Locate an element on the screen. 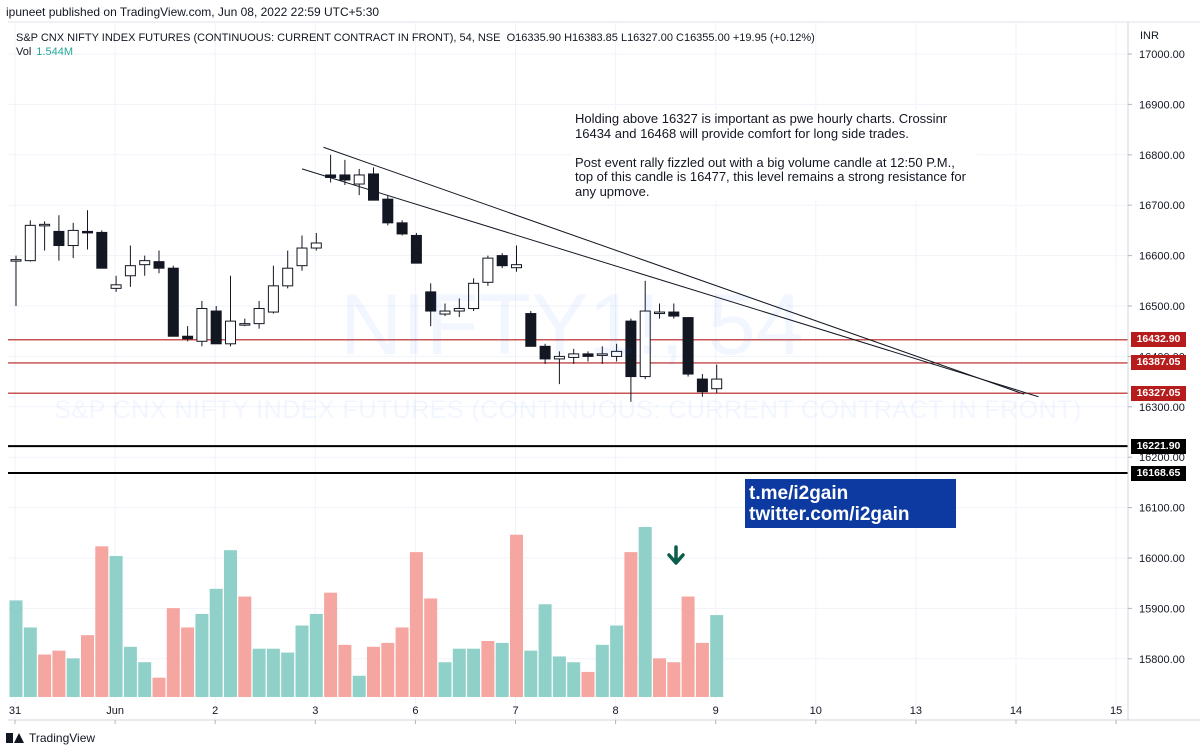 Image resolution: width=1200 pixels, height=754 pixels. volume-label: Vol is located at coordinates (24, 52).